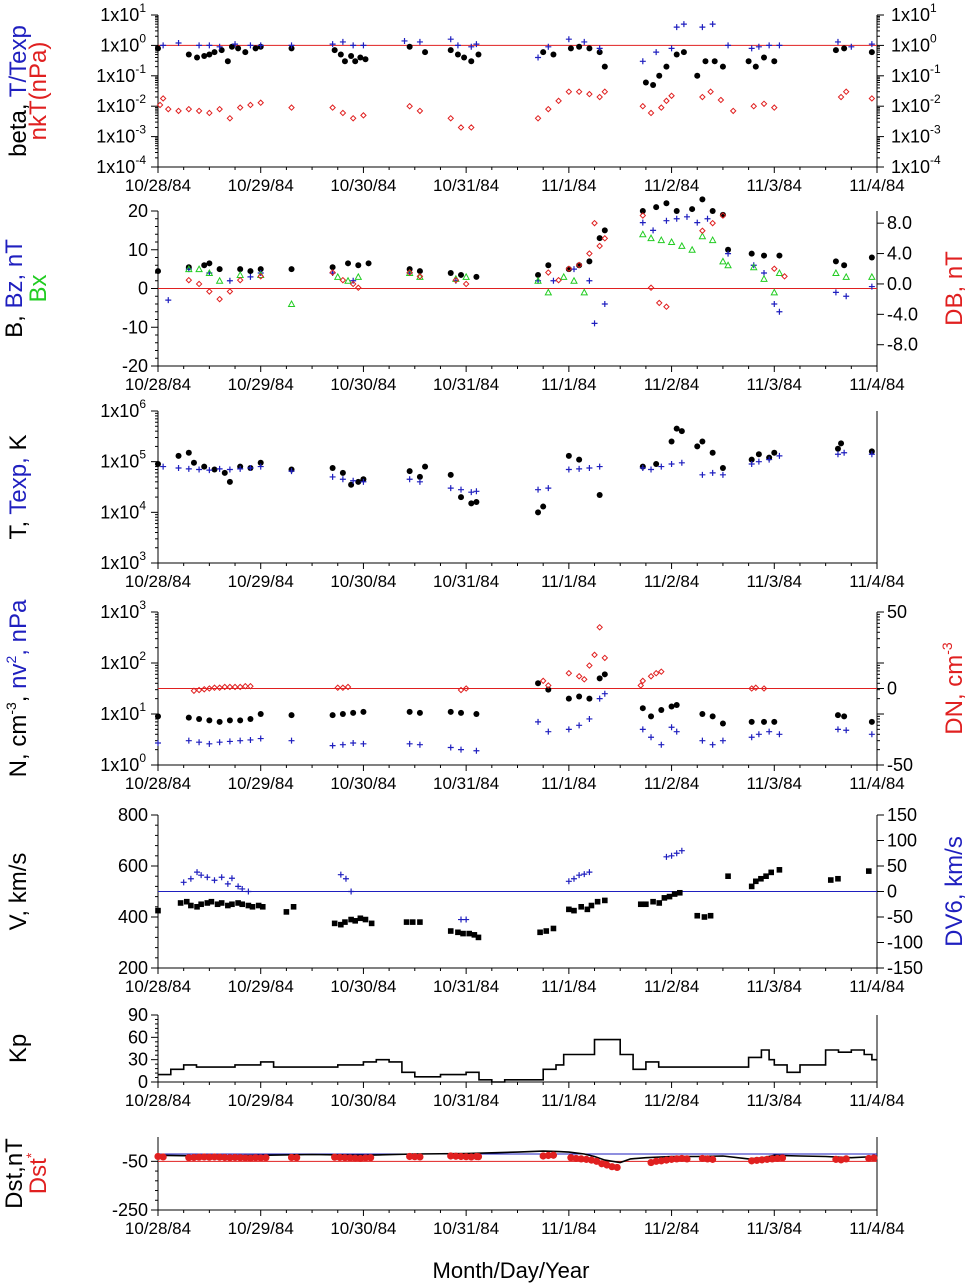 Image resolution: width=976 pixels, height=1285 pixels. What do you see at coordinates (133, 968) in the screenshot?
I see `y-tick-label: 200` at bounding box center [133, 968].